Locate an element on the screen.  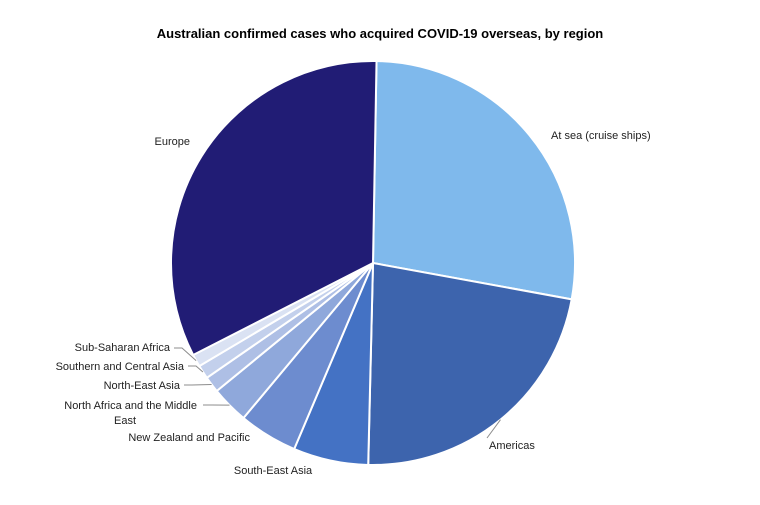
slice-label-europe: Europe is located at coordinates (172, 142).